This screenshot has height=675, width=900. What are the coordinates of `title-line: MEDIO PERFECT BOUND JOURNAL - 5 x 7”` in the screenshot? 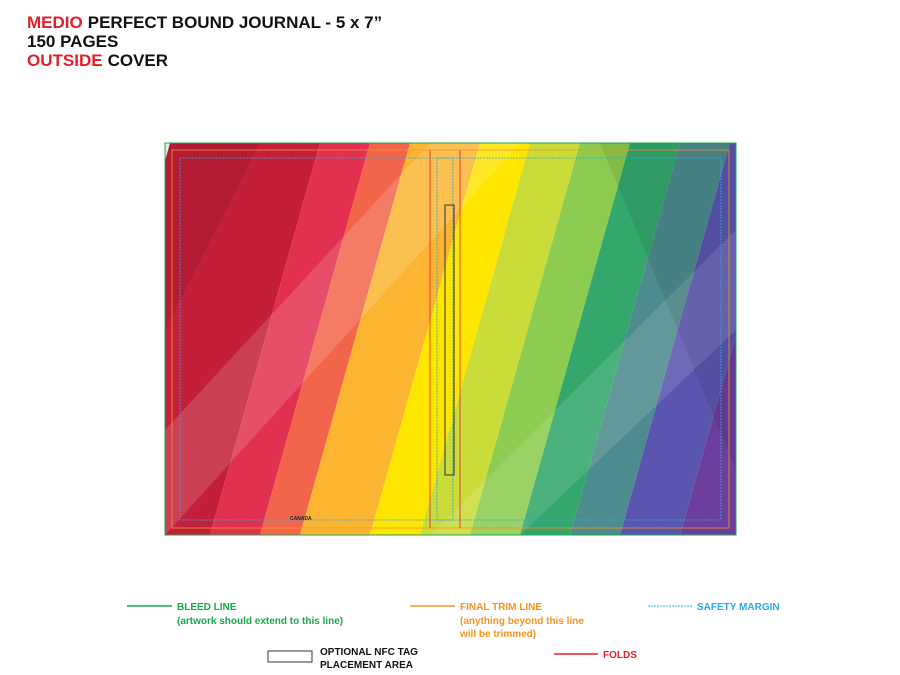 It's located at (204, 22).